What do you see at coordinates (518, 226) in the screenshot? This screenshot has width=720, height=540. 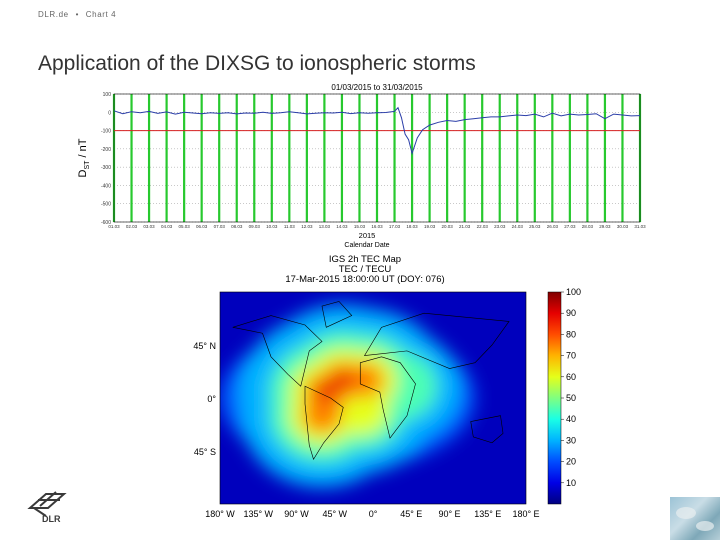 I see `dst-xtick-label: 24.03` at bounding box center [518, 226].